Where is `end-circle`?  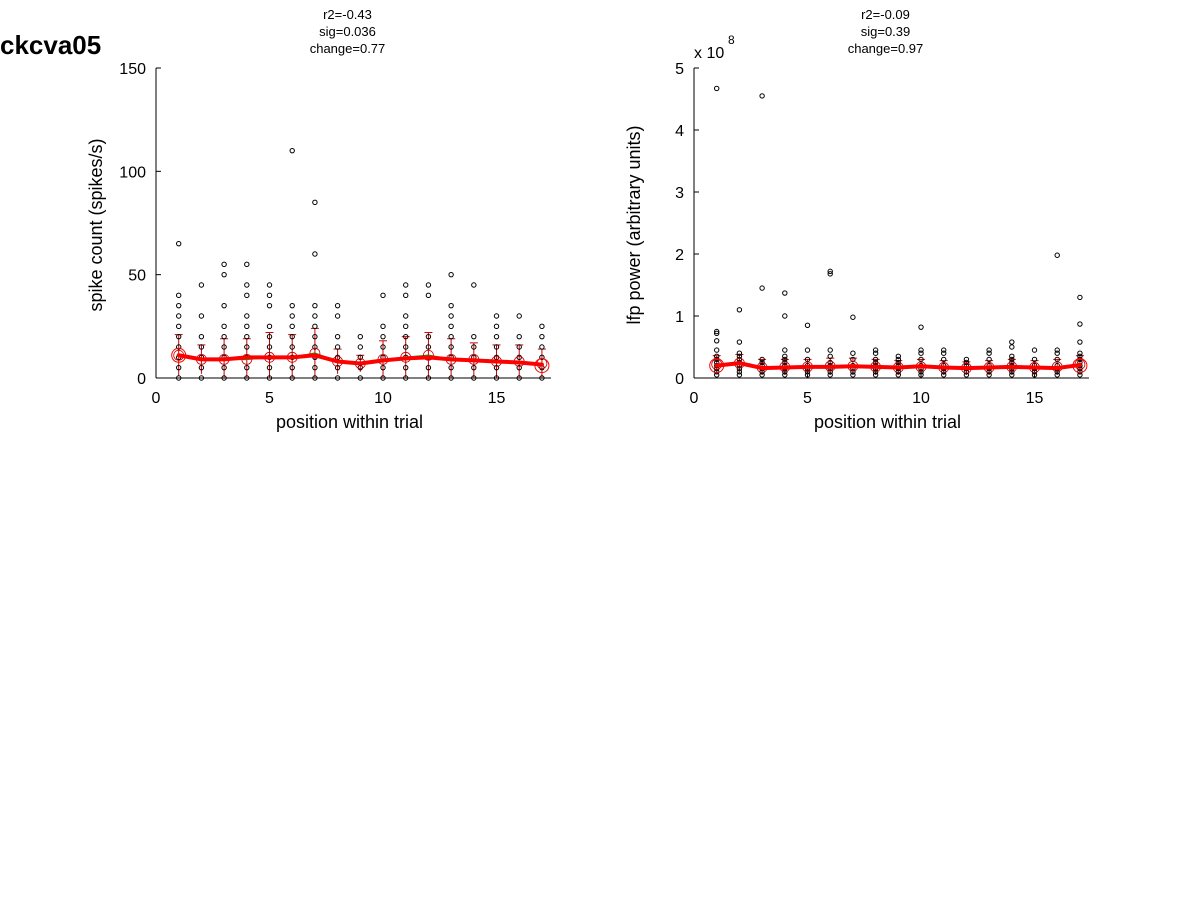 end-circle is located at coordinates (1080, 366).